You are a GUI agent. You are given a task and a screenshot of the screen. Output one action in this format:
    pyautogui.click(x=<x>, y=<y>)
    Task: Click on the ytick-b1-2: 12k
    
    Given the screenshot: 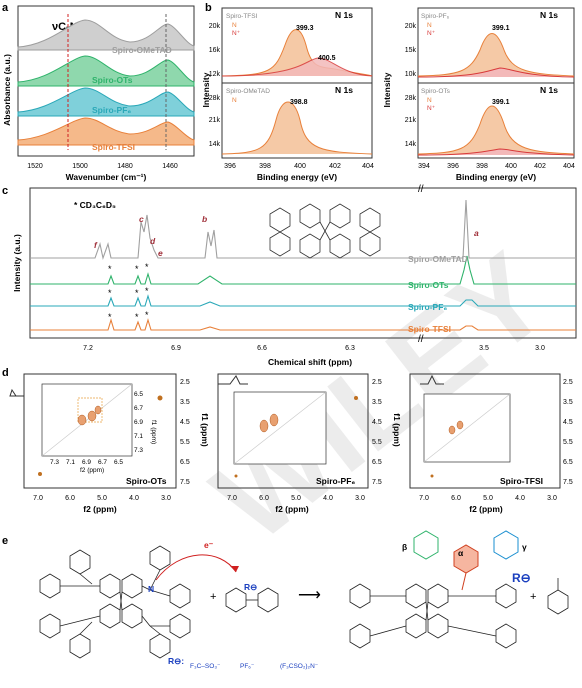 What is the action you would take?
    pyautogui.click(x=215, y=74)
    